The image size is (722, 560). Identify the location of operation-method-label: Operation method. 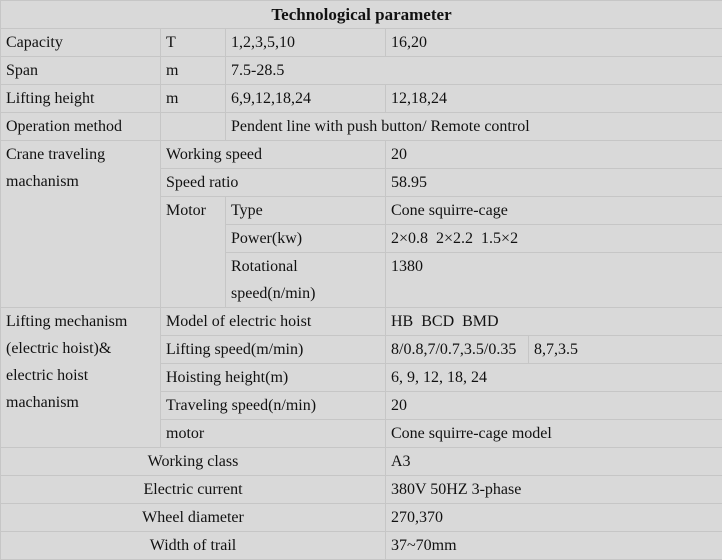
(81, 127).